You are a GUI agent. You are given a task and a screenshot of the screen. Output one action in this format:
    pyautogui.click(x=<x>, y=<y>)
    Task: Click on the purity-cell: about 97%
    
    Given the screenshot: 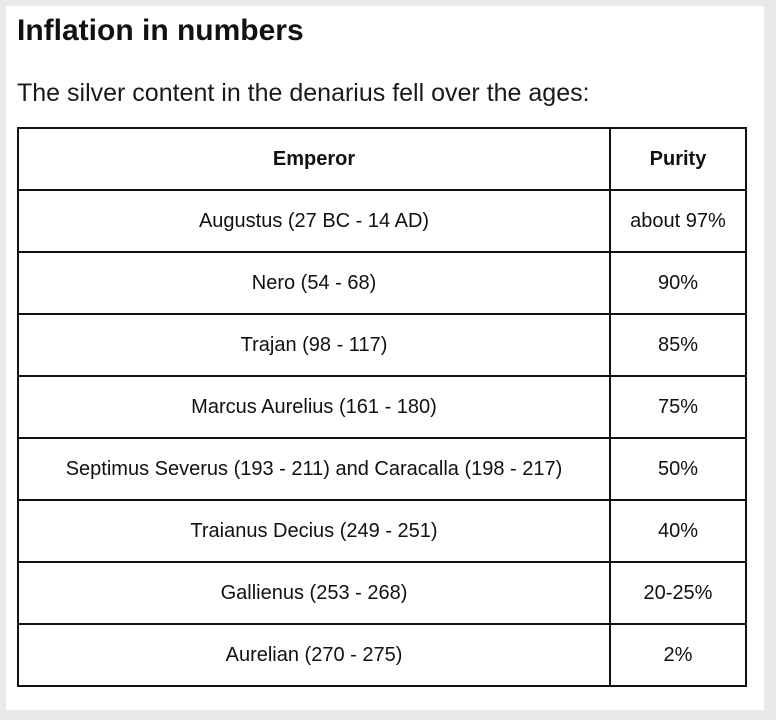 What is the action you would take?
    pyautogui.click(x=678, y=221)
    